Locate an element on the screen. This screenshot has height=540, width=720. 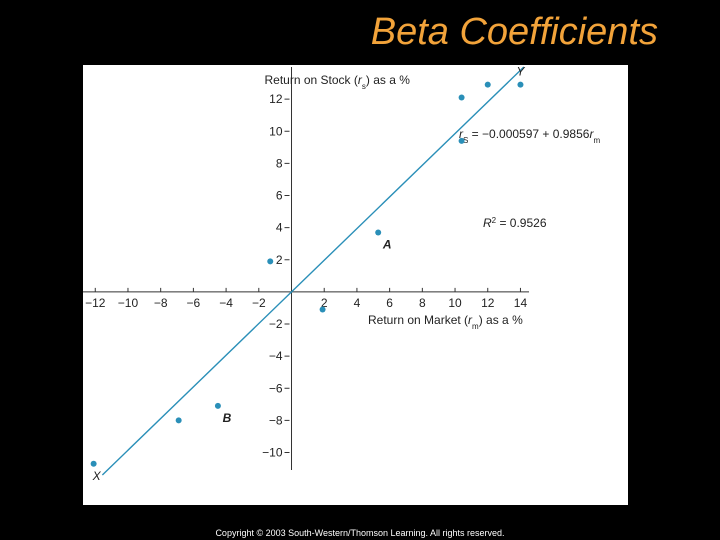
x-axis-label-part: m is located at coordinates (475, 326).